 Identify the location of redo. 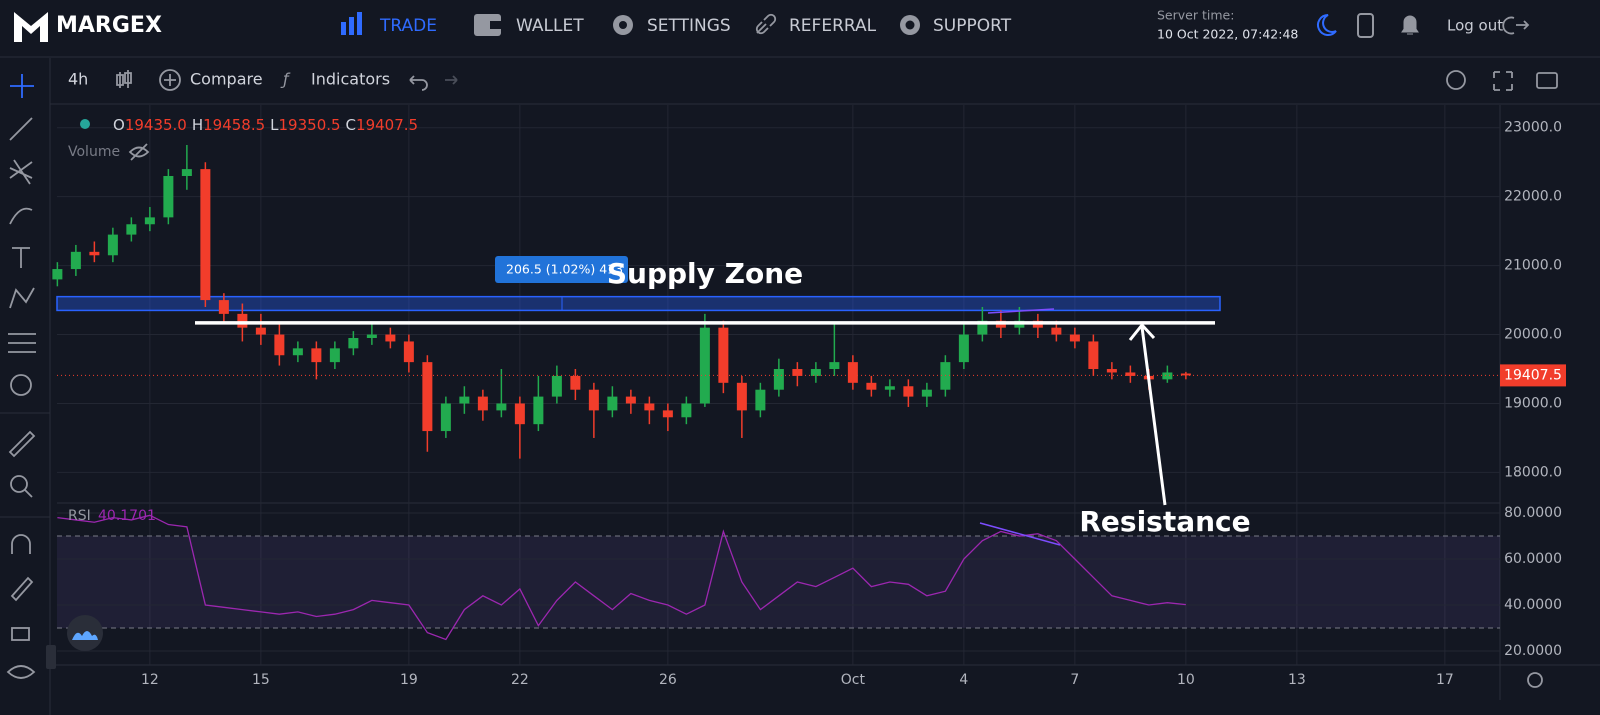
(451, 80).